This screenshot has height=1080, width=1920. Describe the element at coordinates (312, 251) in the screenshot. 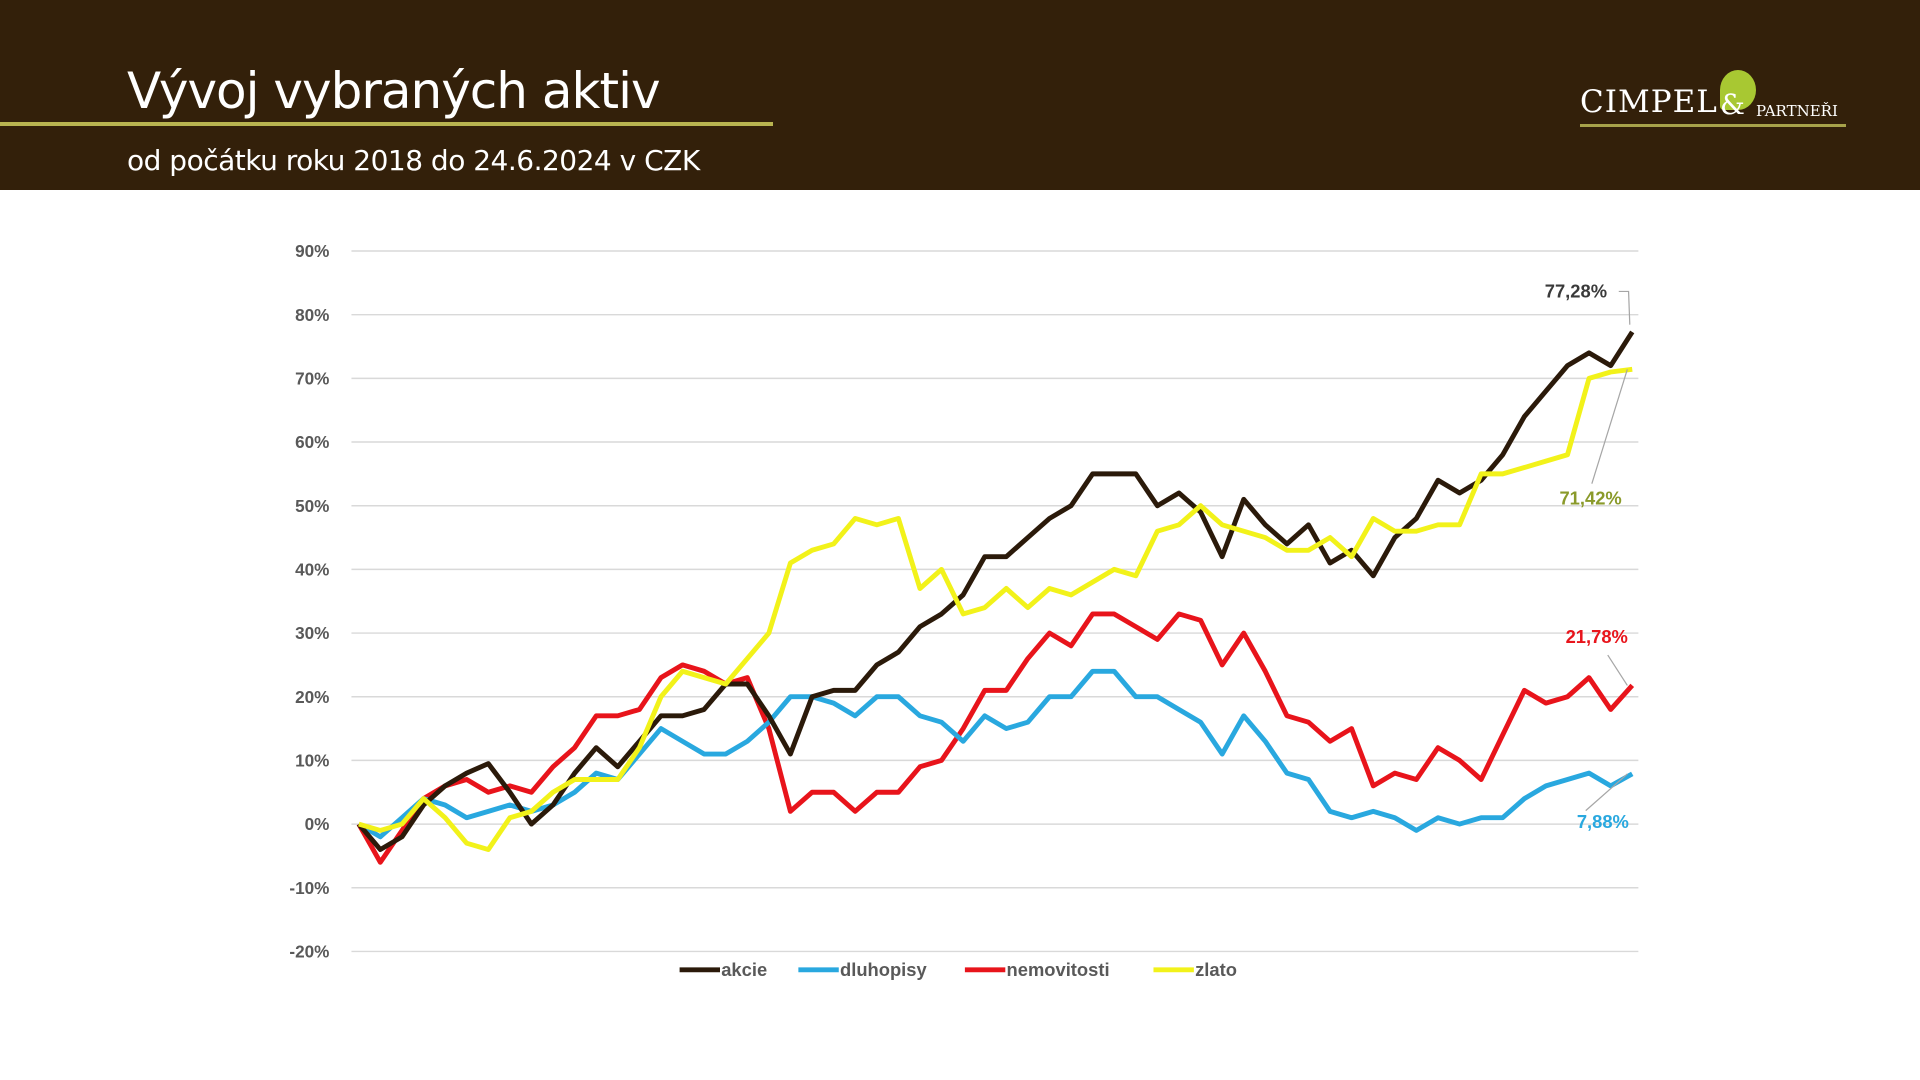

I see `y-tick-label: 90%` at that location.